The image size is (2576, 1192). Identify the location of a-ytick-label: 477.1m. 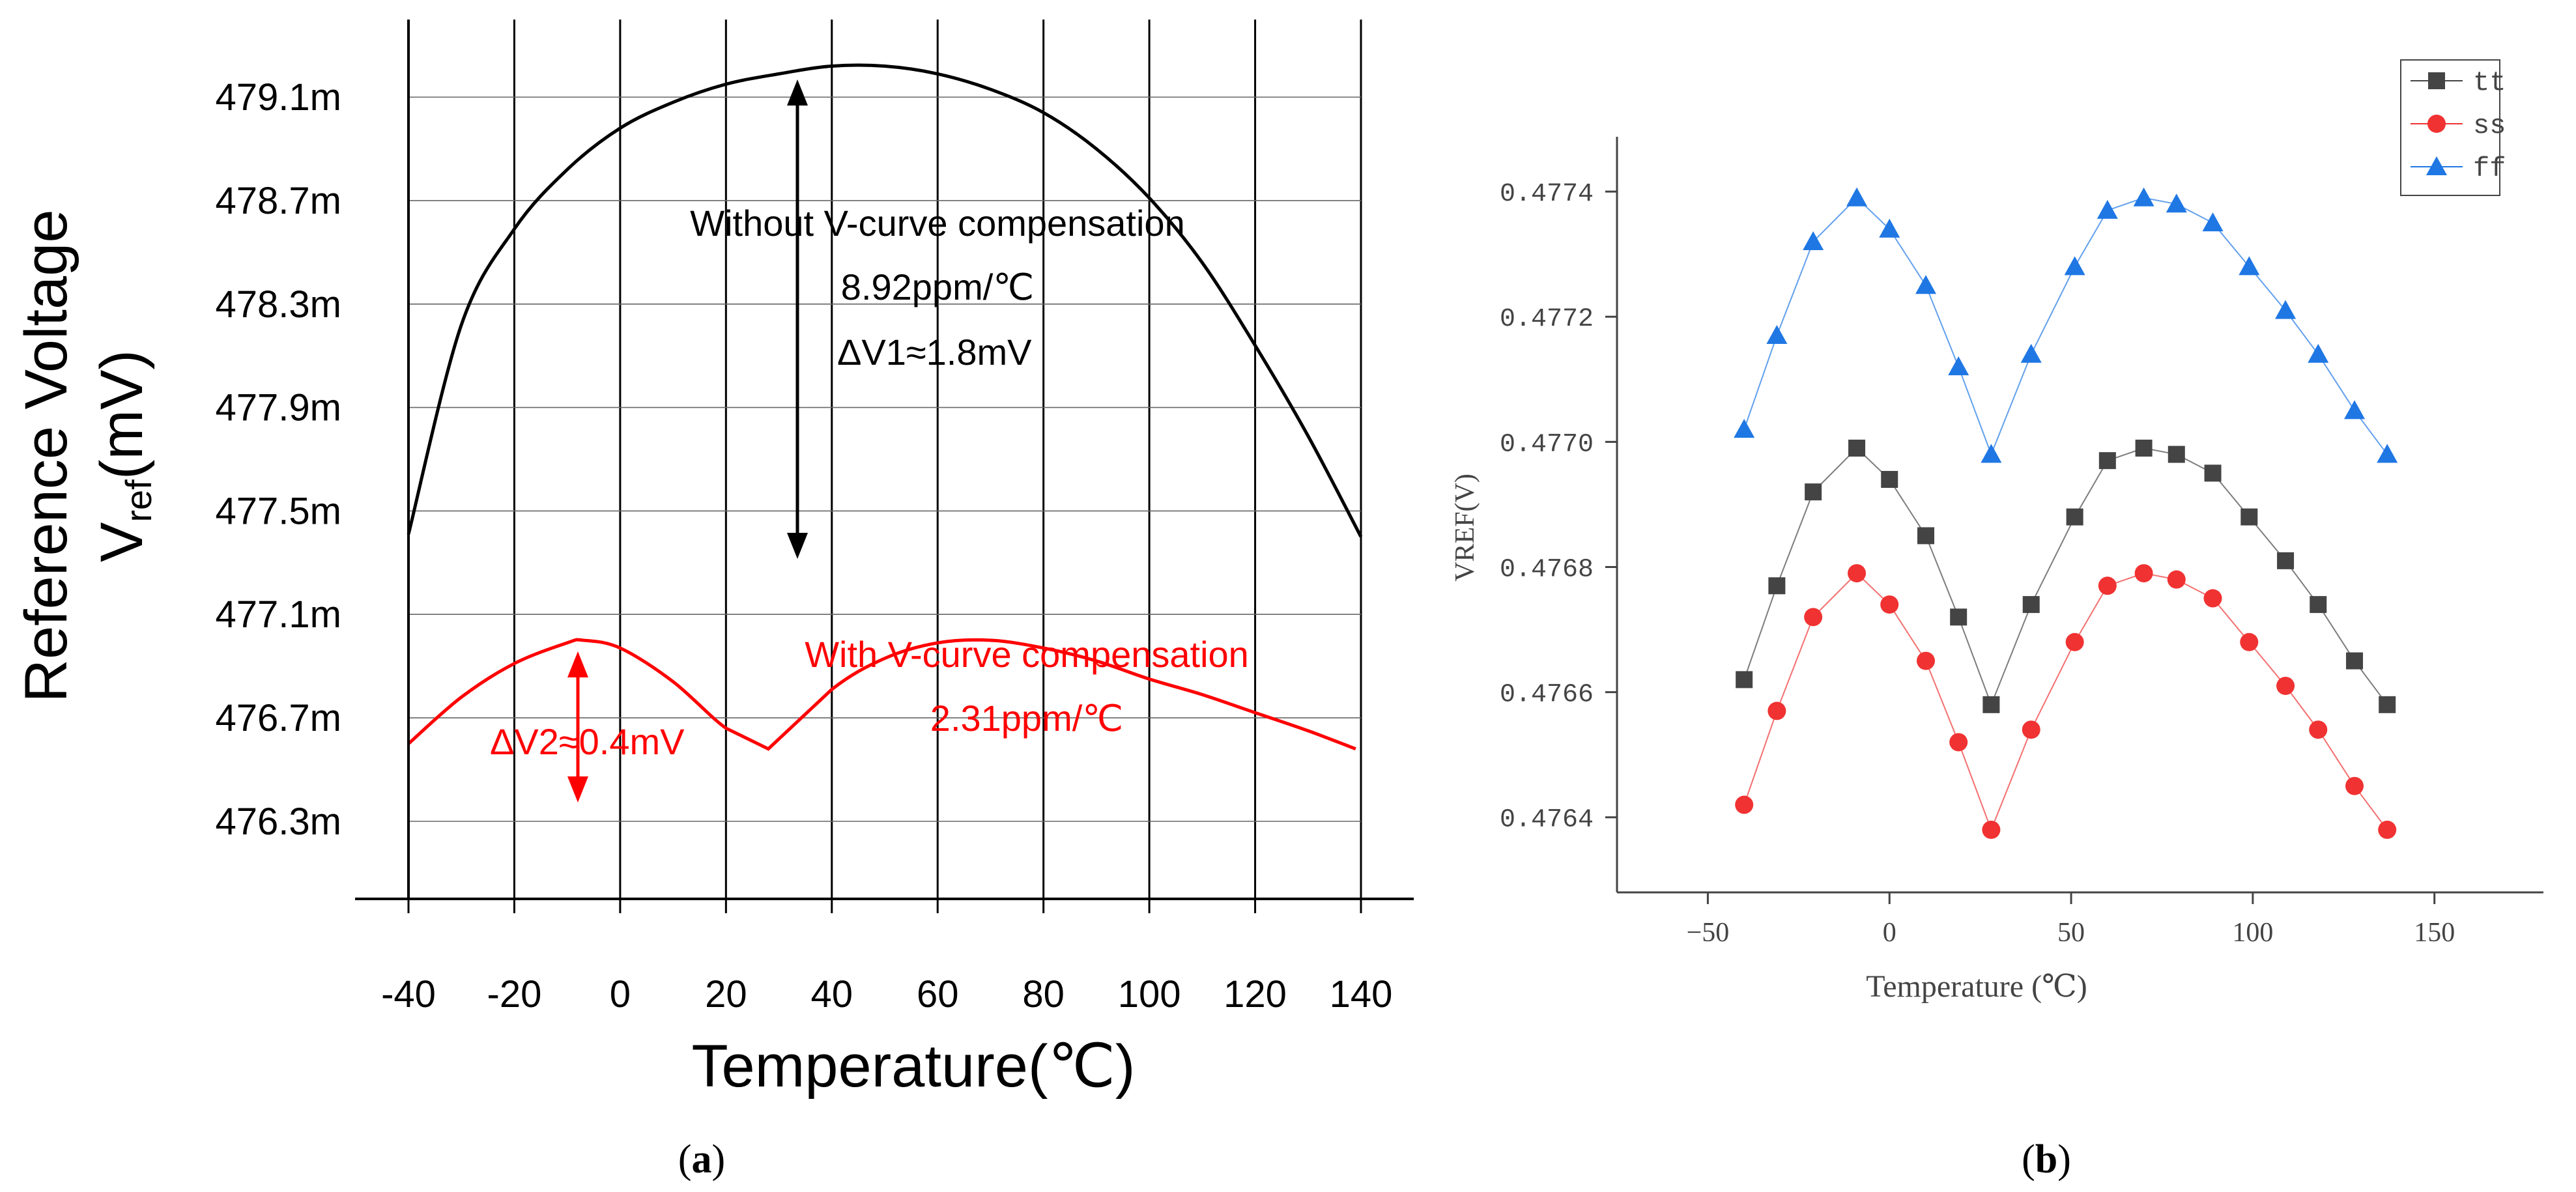
(278, 614).